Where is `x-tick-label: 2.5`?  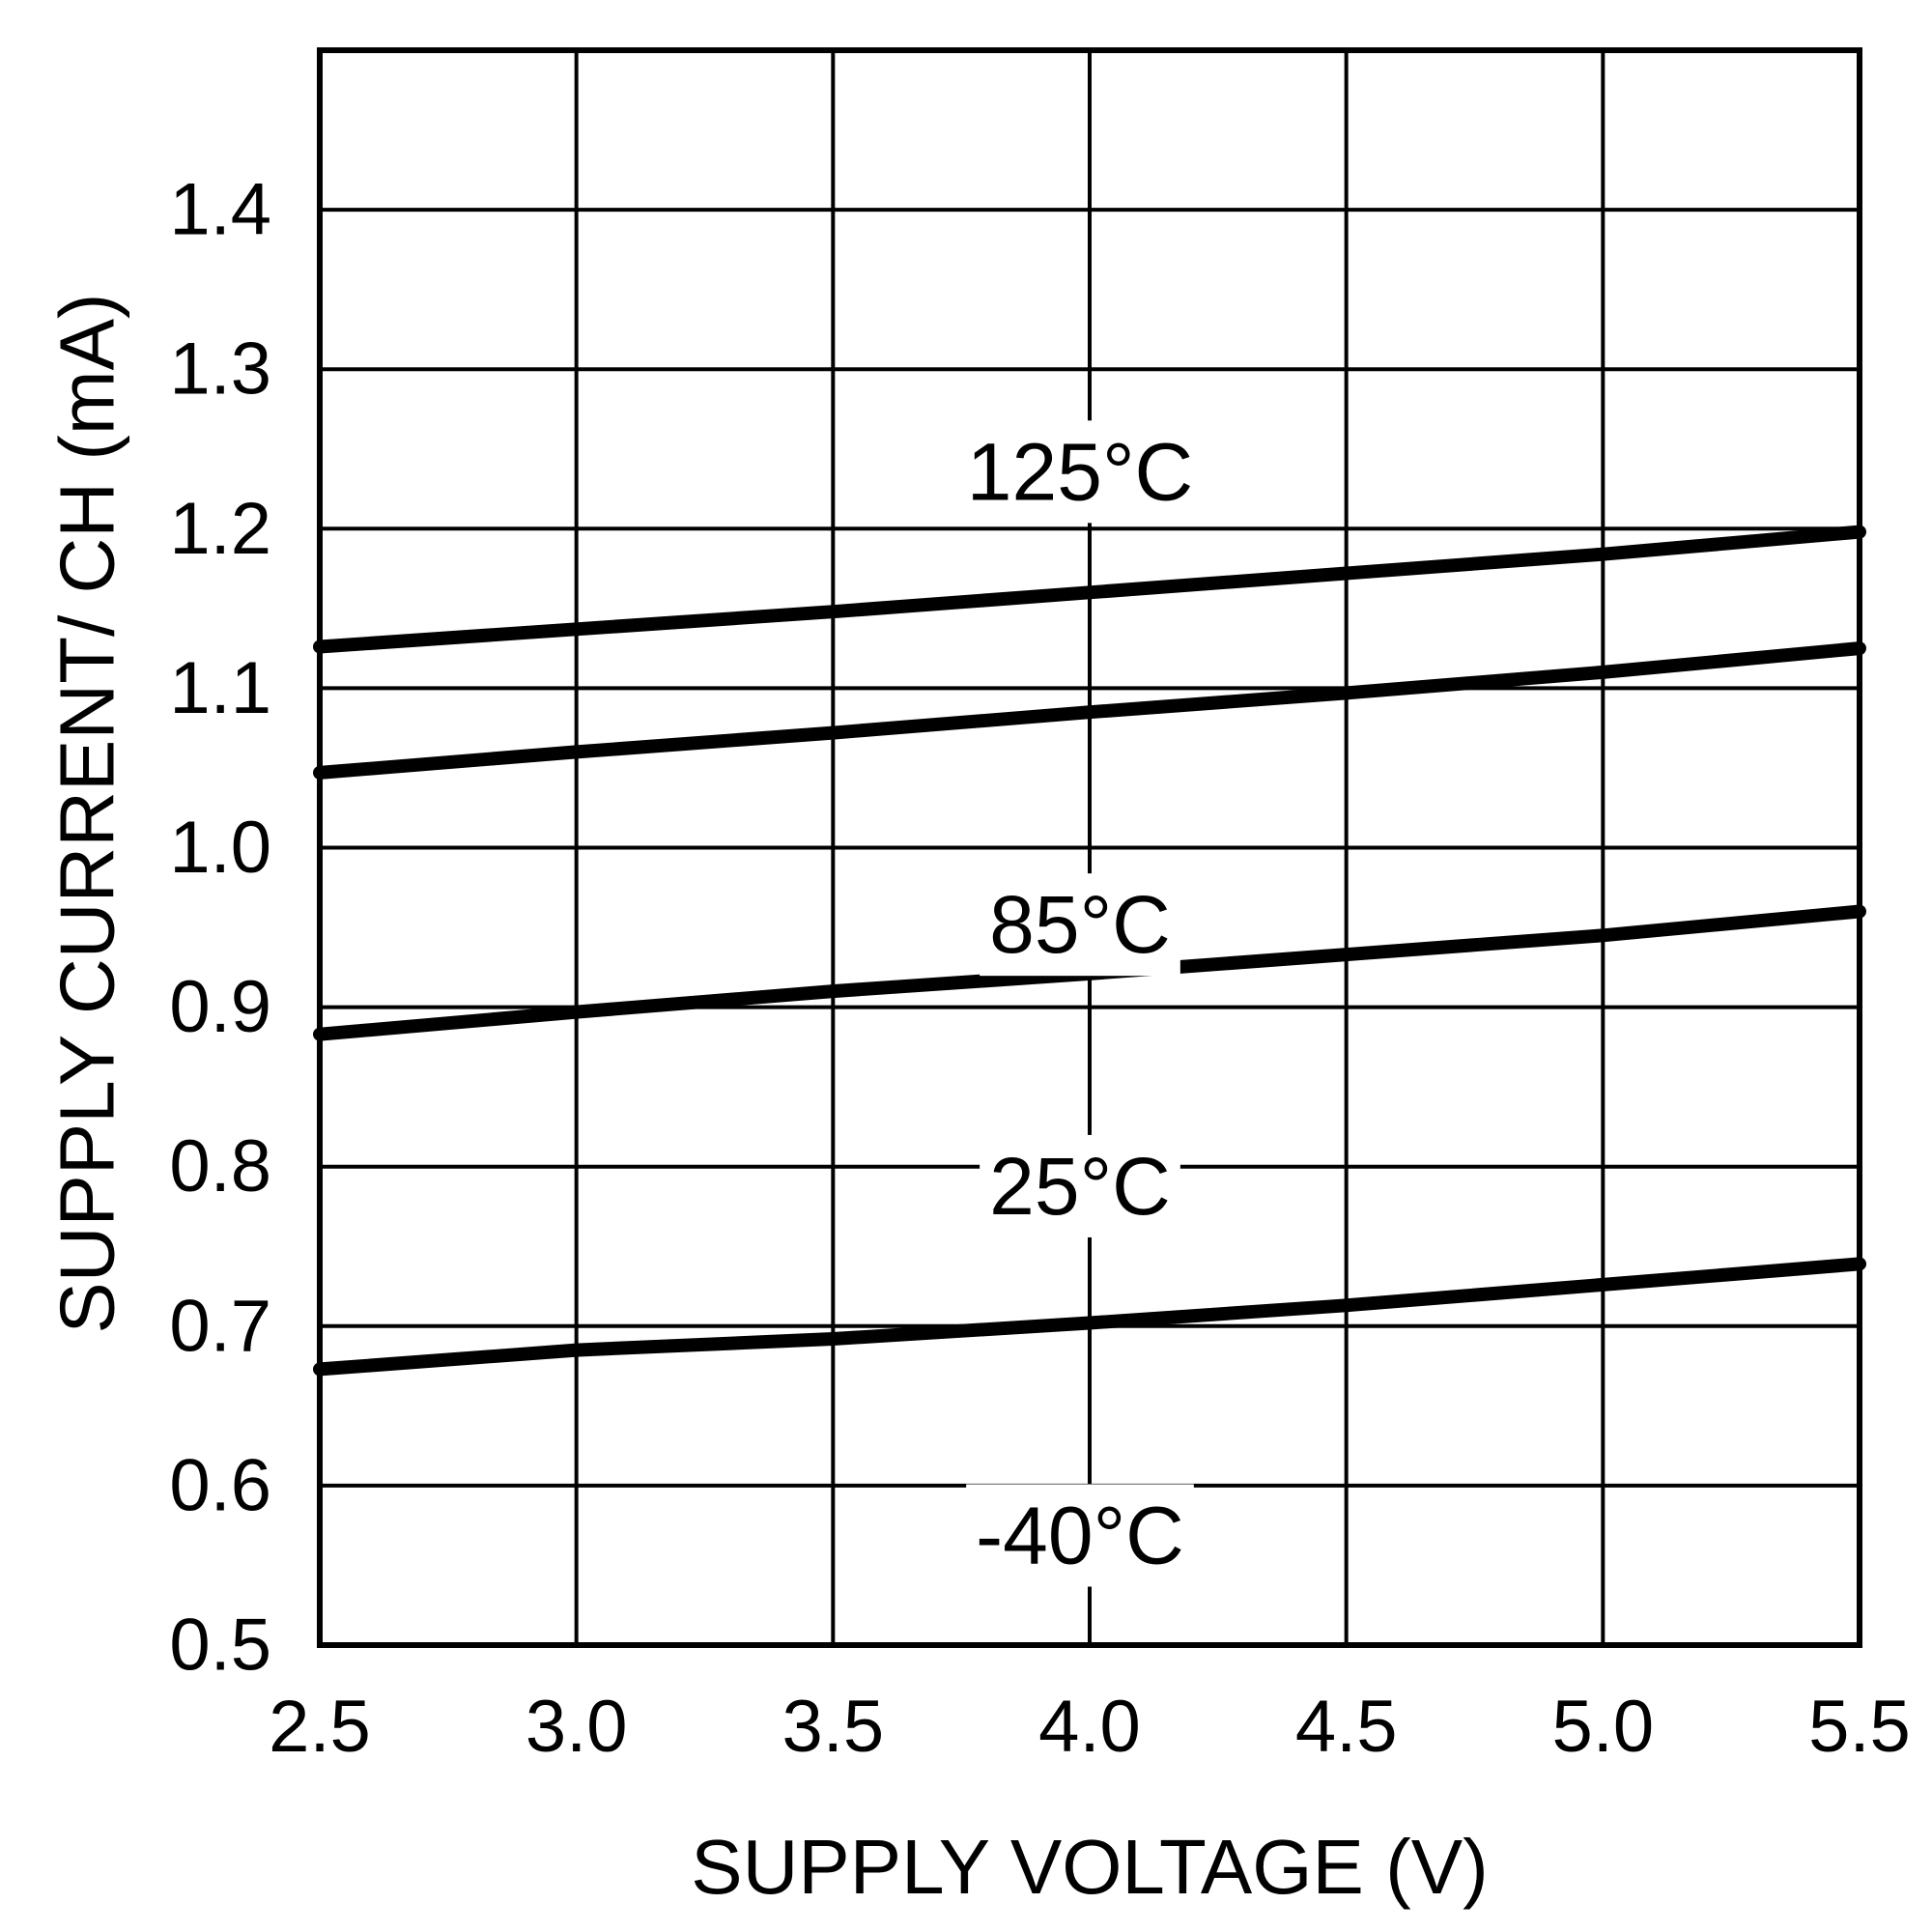 x-tick-label: 2.5 is located at coordinates (320, 1727).